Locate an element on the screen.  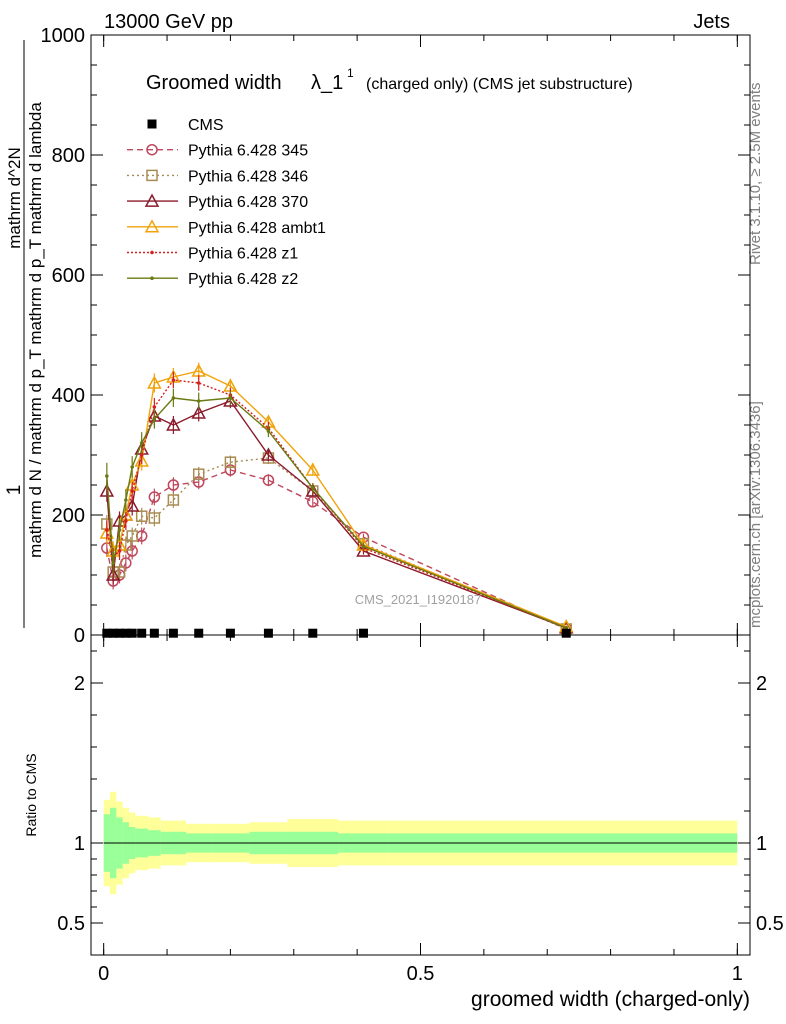
legend-entry: Pythia 6.428 ambt1 is located at coordinates (226, 228).